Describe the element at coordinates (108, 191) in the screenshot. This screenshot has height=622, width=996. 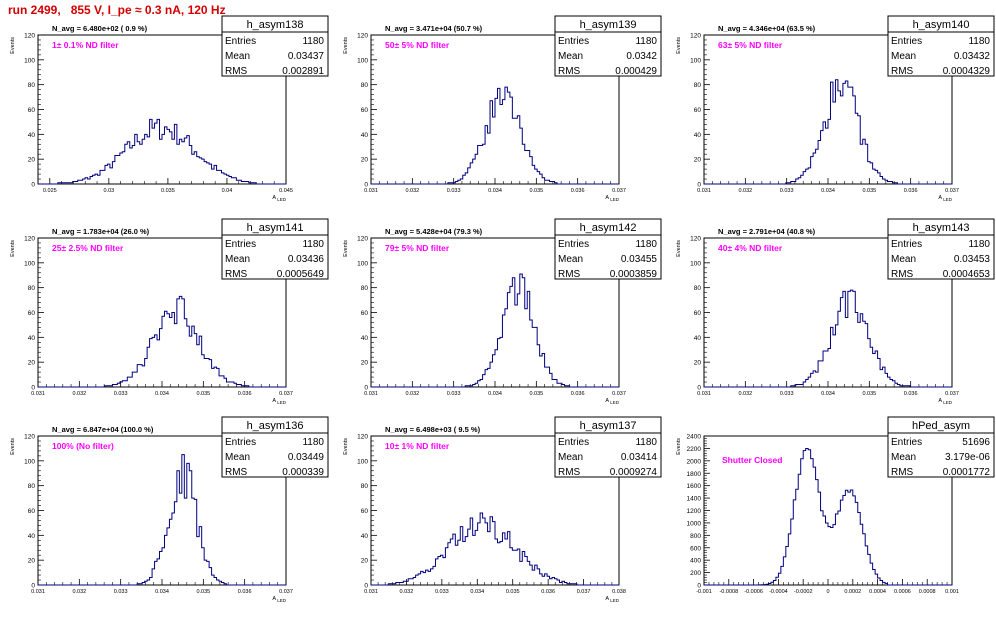
I see `x-tick-label: 0.03` at that location.